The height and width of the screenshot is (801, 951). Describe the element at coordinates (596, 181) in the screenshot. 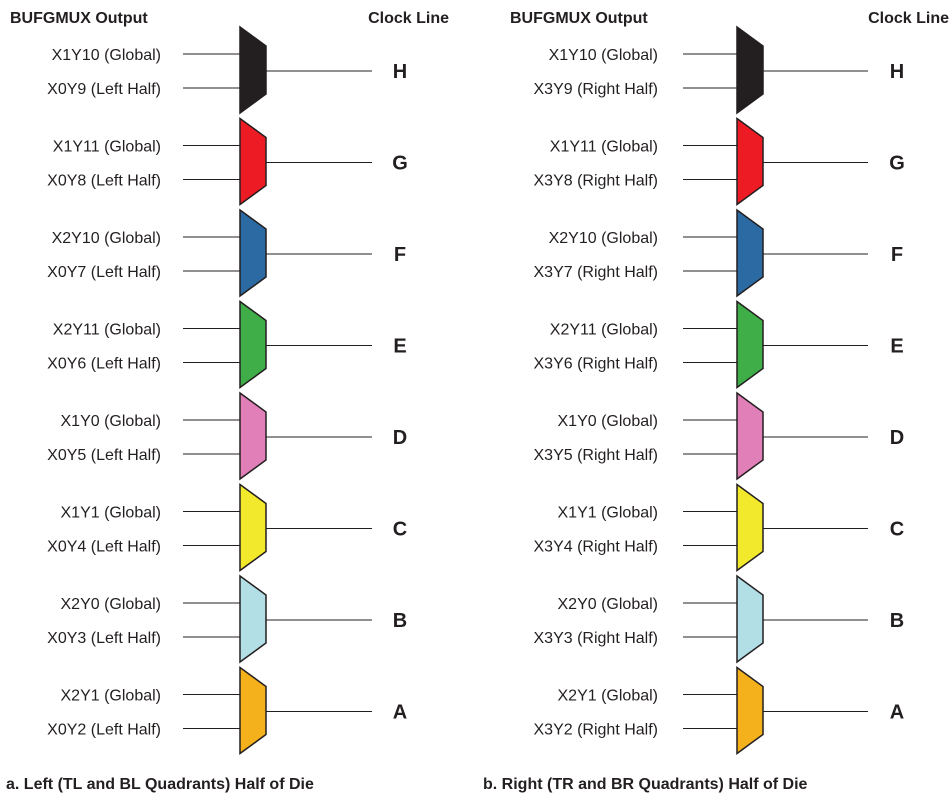

I see `input-label-local: X3Y8 (Right Half)` at that location.